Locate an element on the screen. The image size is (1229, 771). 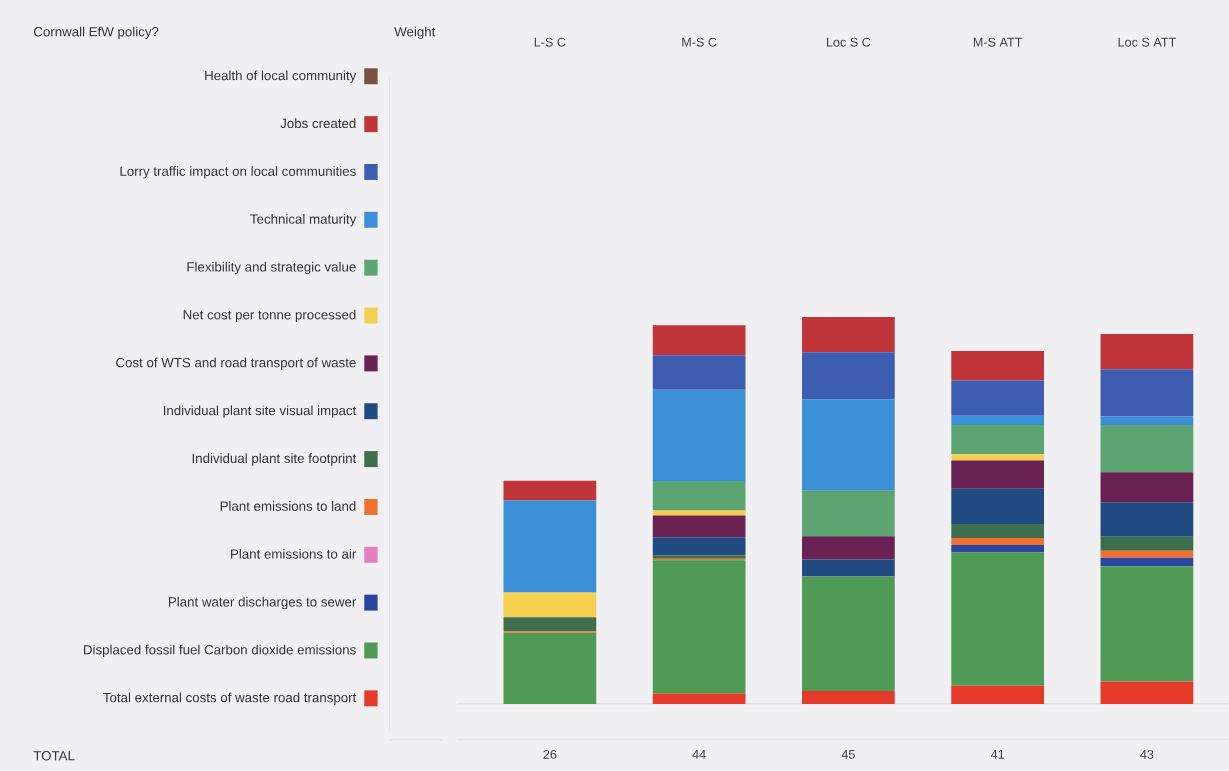
legend-label: Total external costs of waste road transport is located at coordinates (230, 699).